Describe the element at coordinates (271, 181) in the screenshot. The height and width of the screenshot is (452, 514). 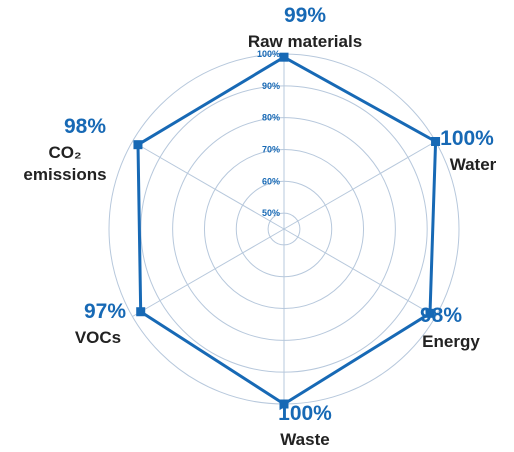
I see `tick-label: 60%` at that location.